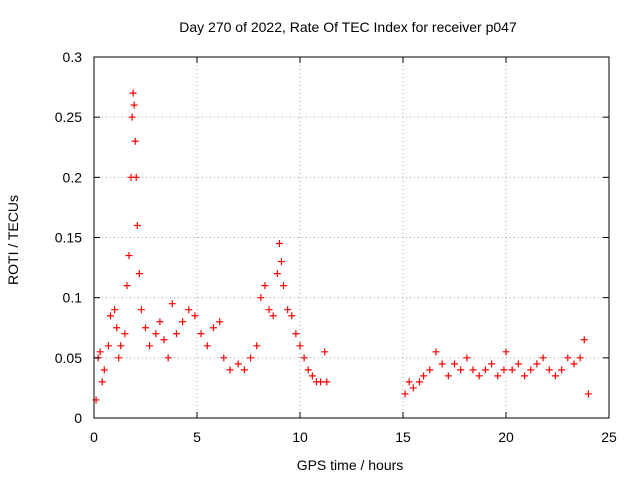 The width and height of the screenshot is (640, 480). I want to click on y-tick-label: 0.25, so click(68, 117).